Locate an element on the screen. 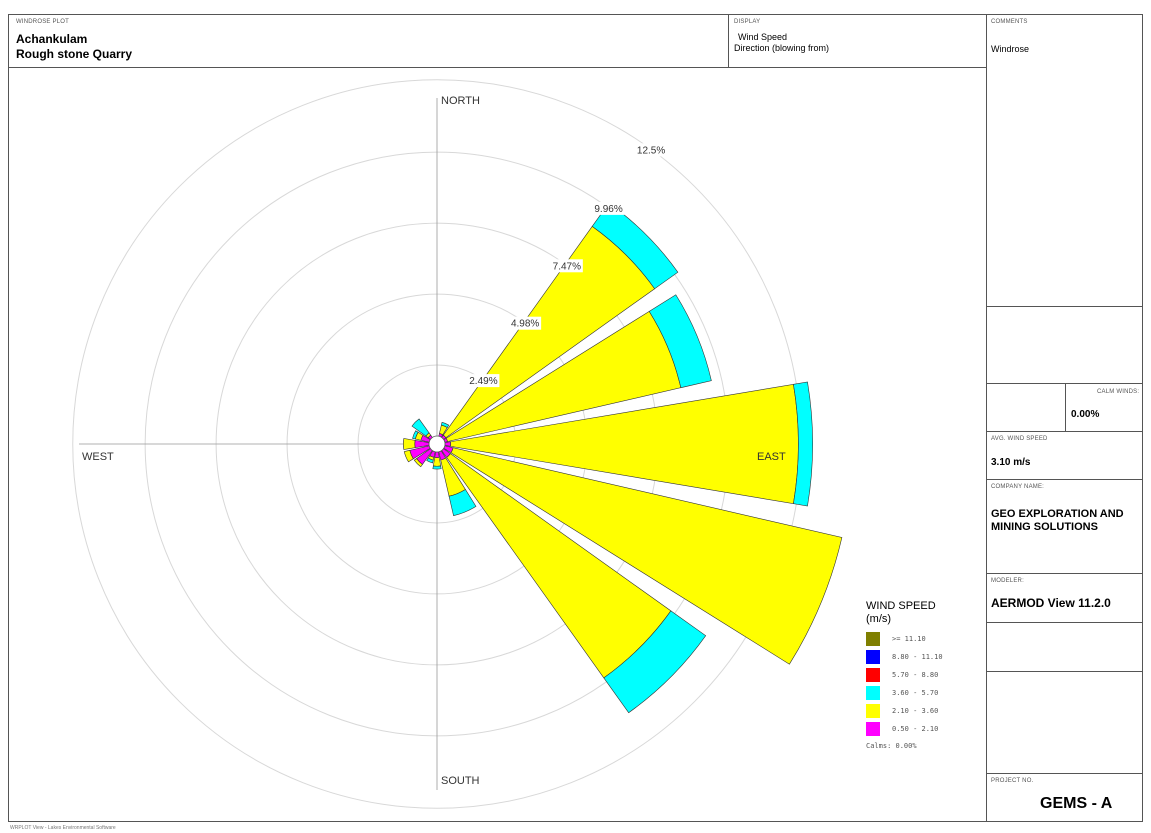 Image resolution: width=1151 pixels, height=833 pixels. project-value: GEMS - A is located at coordinates (1076, 803).